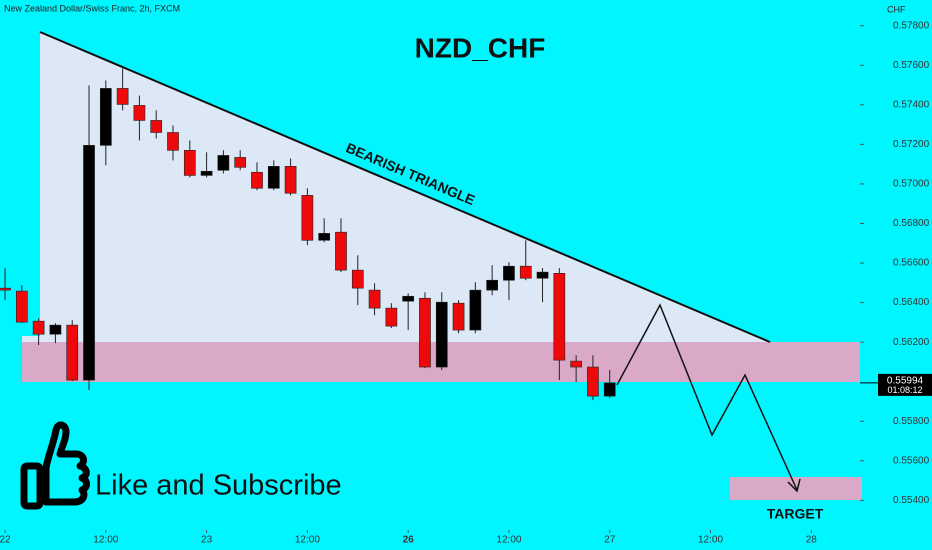 The height and width of the screenshot is (550, 932). I want to click on x-tick-label: 27, so click(610, 540).